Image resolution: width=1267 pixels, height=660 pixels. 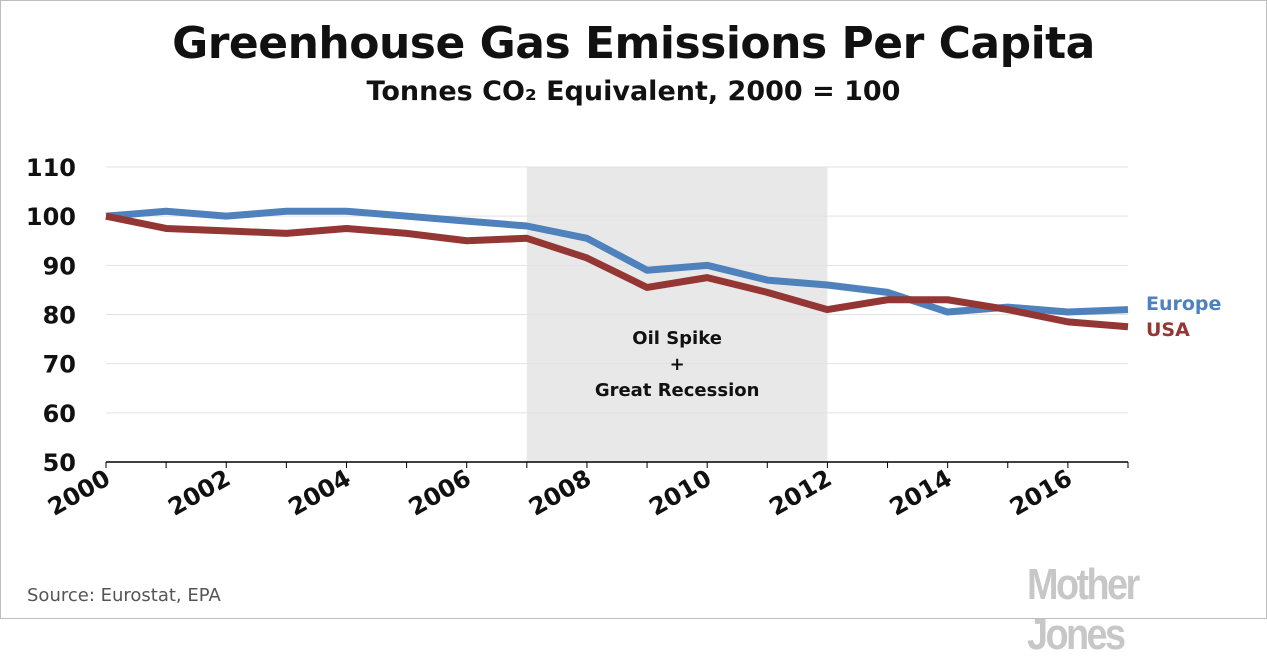 I want to click on y-tick-label: 60, so click(x=59, y=414).